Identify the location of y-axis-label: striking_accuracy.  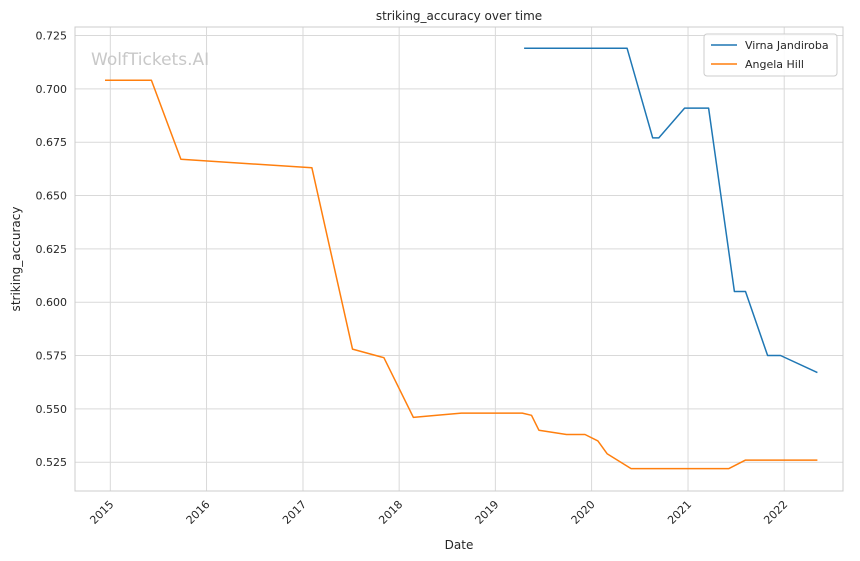
(16, 259).